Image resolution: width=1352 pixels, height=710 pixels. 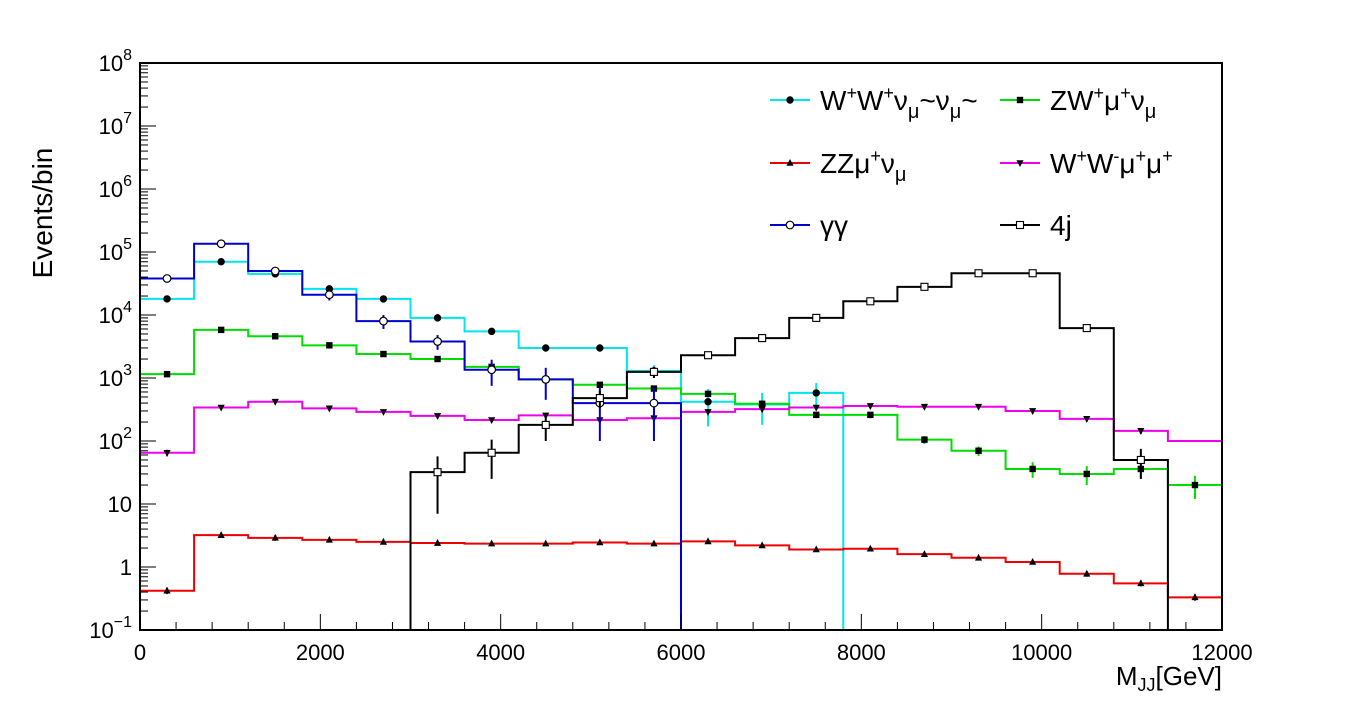 What do you see at coordinates (127, 370) in the screenshot?
I see `y-tick-exponent: 3` at bounding box center [127, 370].